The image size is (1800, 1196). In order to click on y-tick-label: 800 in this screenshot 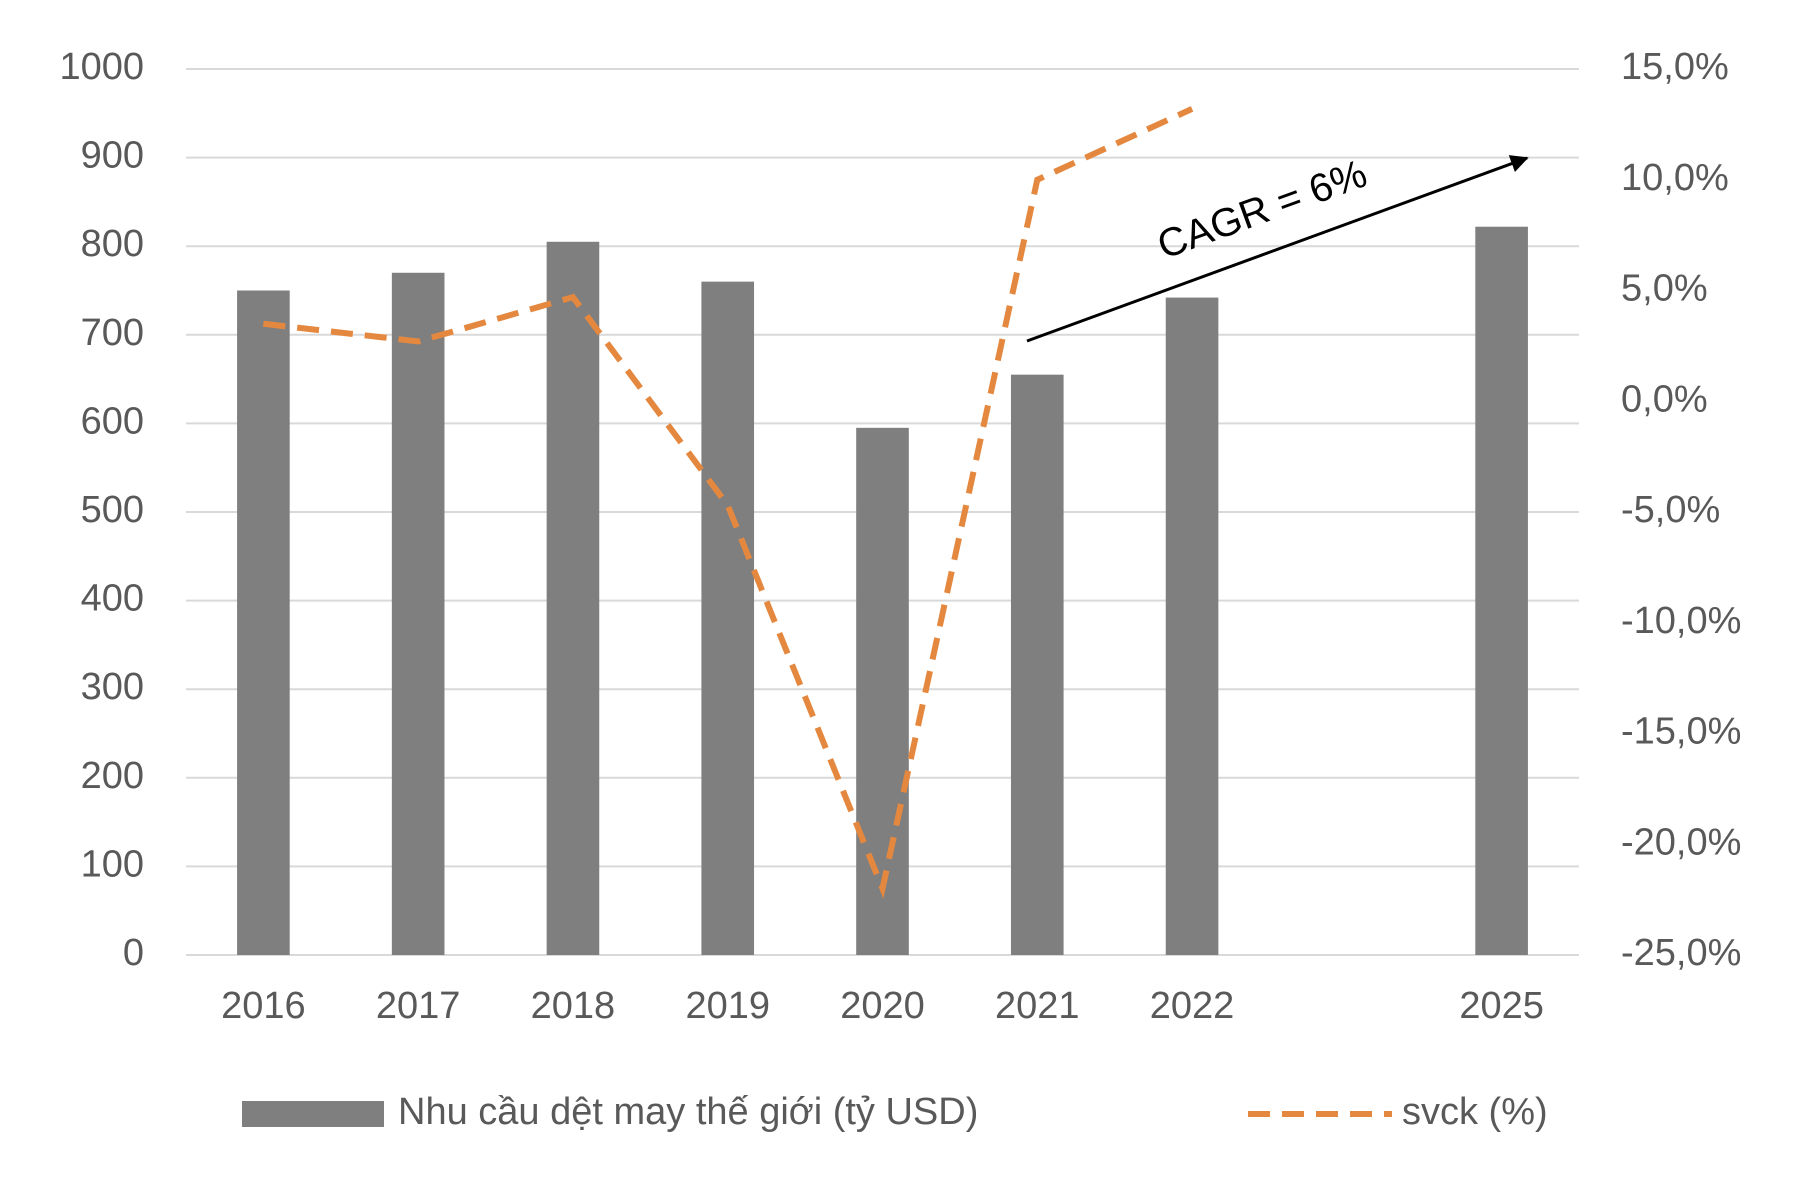, I will do `click(112, 244)`.